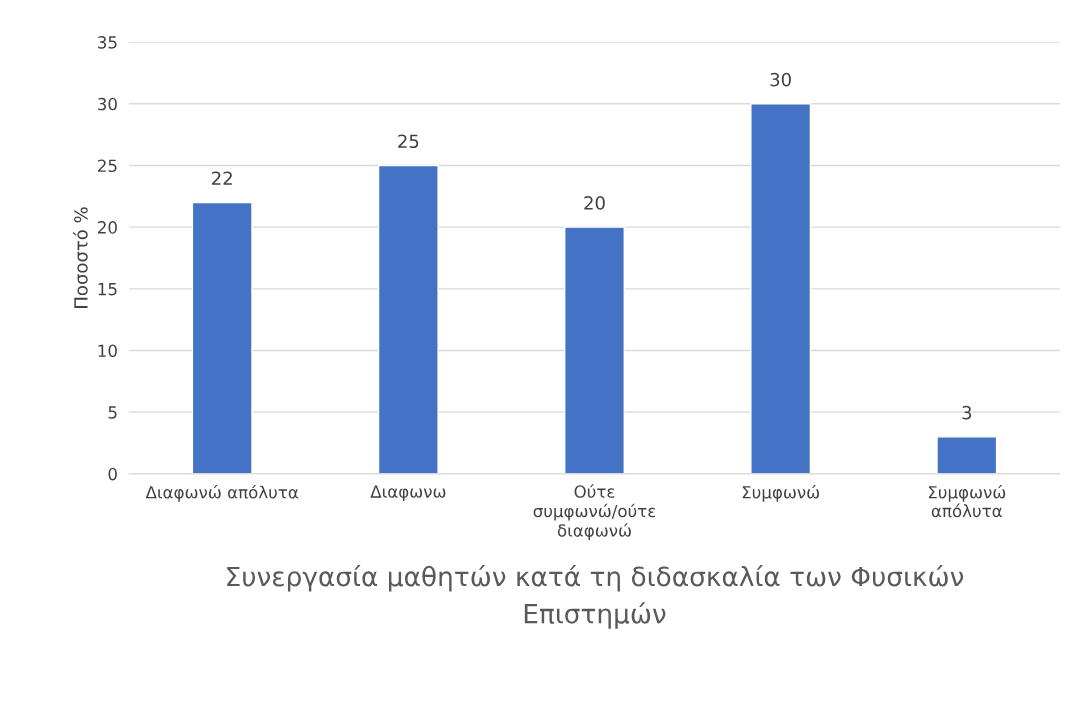 This screenshot has height=702, width=1076. I want to click on y-tick-label: 10, so click(107, 351).